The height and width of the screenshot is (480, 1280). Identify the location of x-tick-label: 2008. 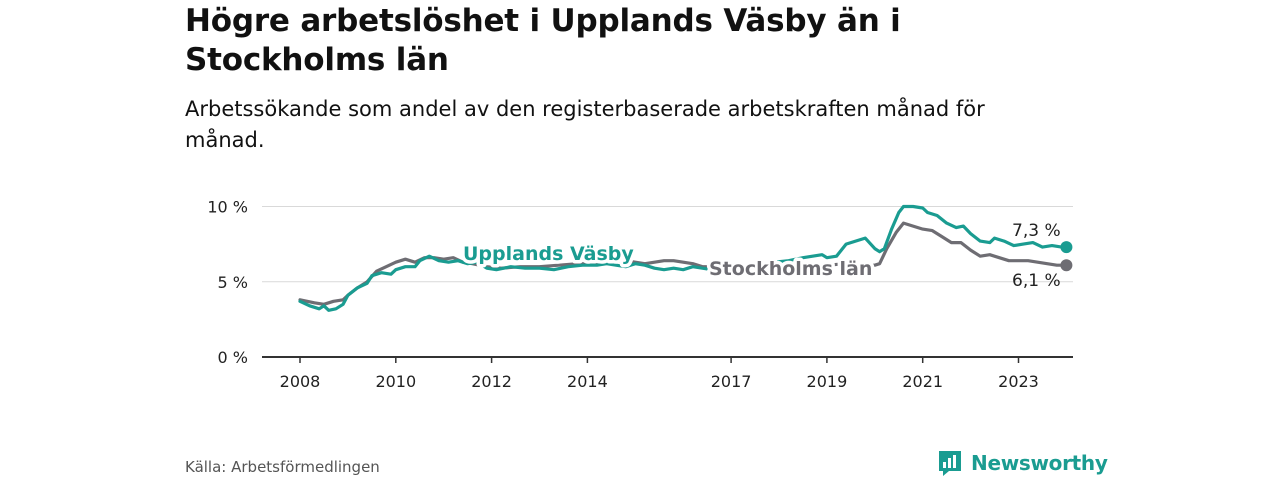
(300, 381).